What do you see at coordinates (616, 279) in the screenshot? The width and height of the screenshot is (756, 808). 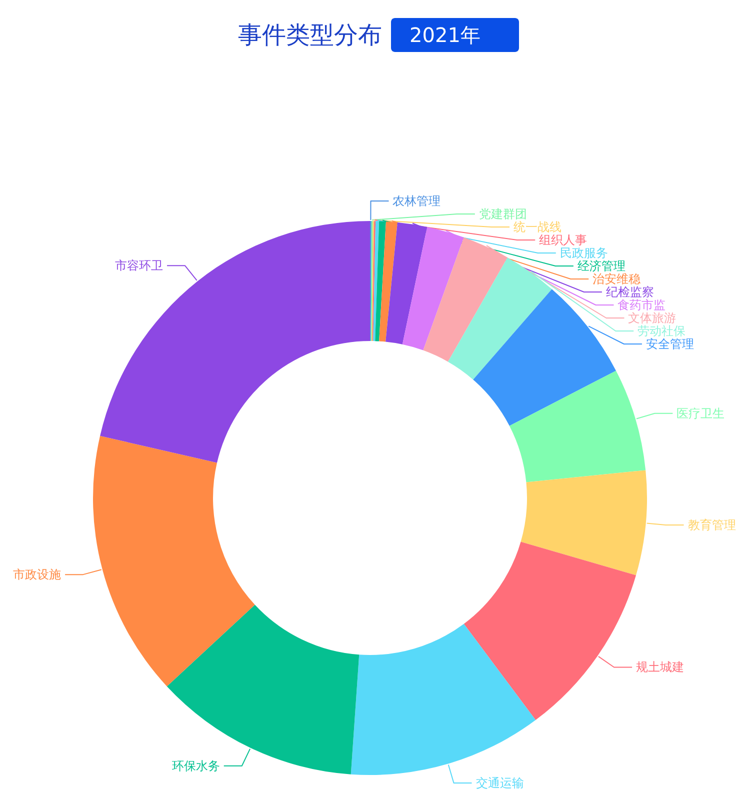 I see `slice-label: 治安维稳` at bounding box center [616, 279].